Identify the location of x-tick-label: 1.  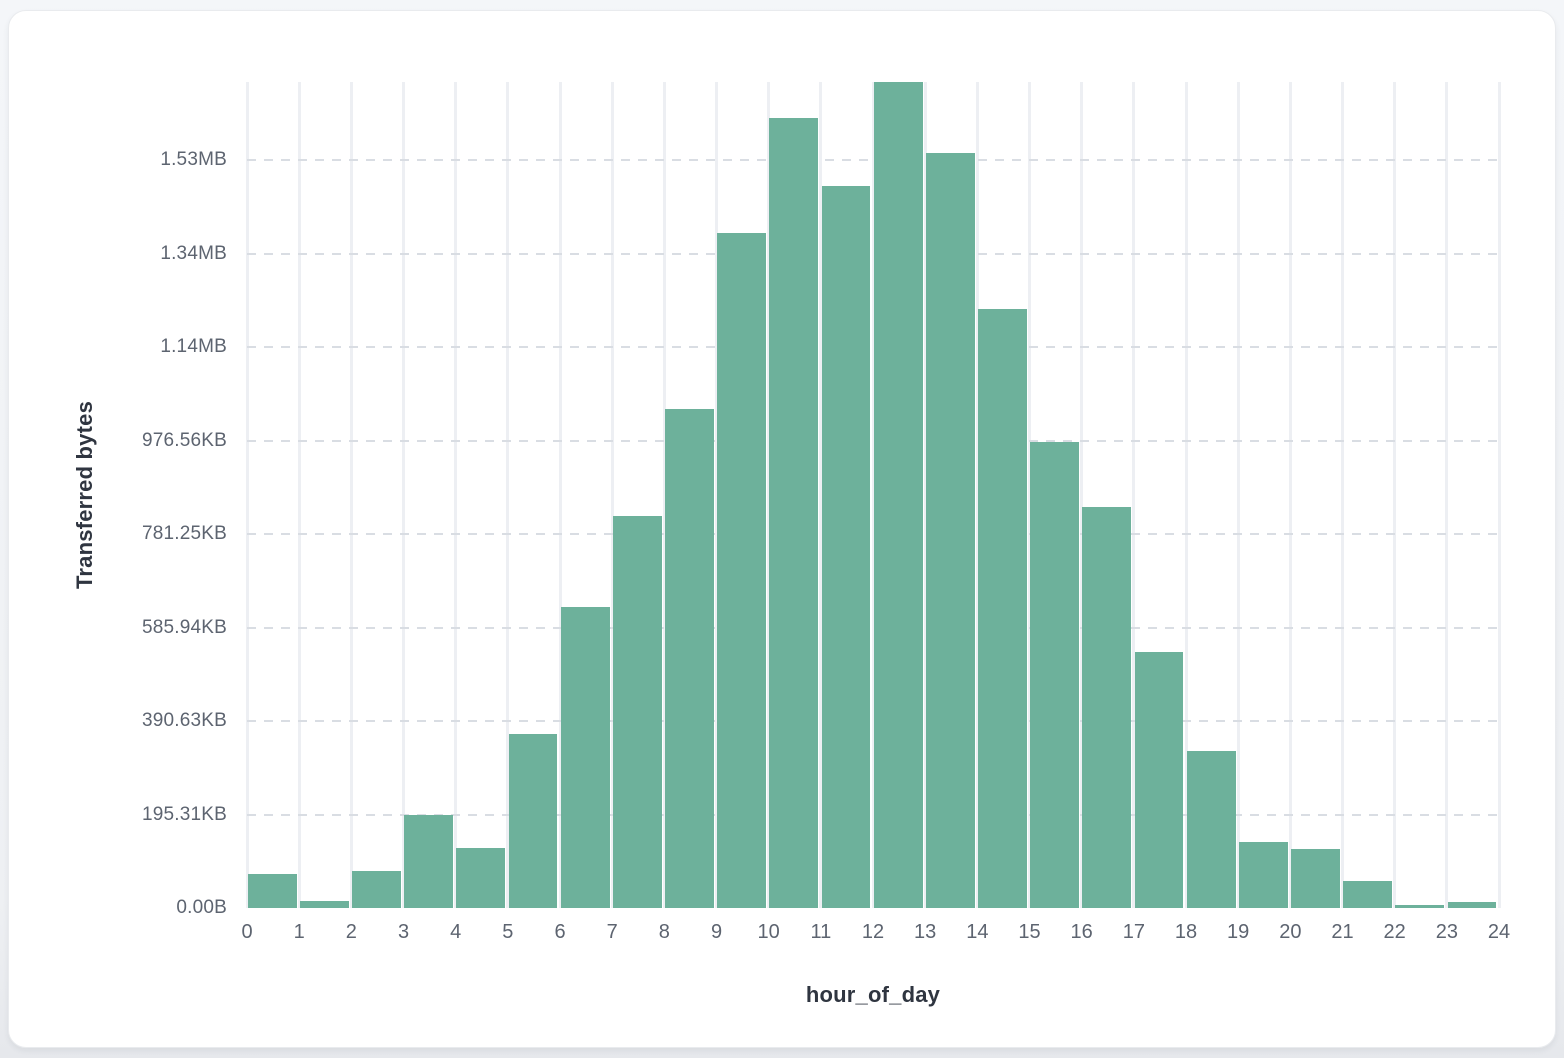
(299, 932).